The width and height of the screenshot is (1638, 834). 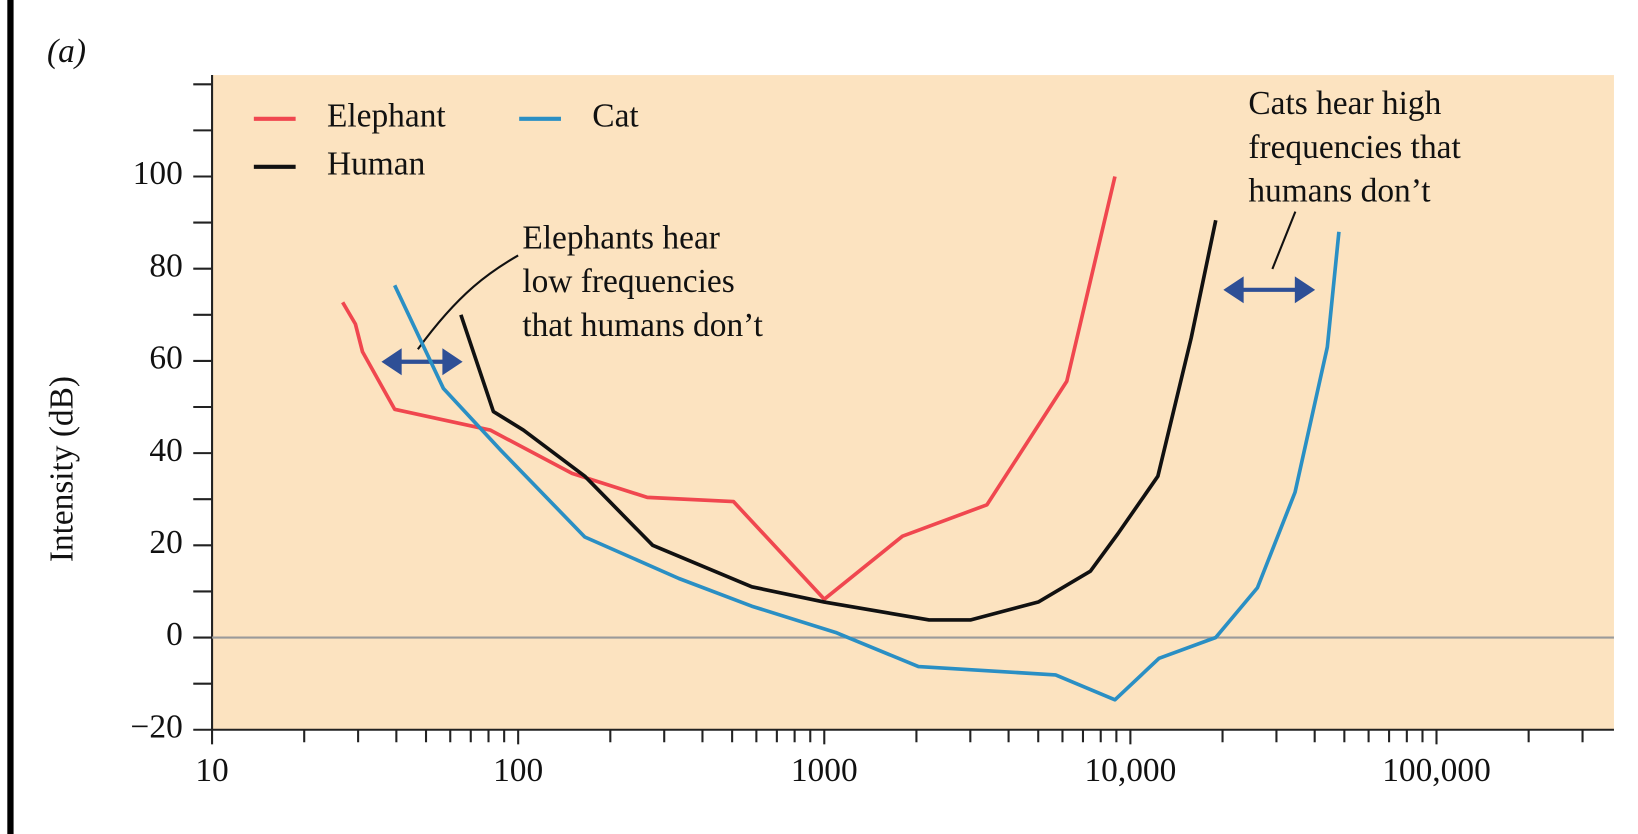 I want to click on legend-label: Elephant, so click(x=386, y=116).